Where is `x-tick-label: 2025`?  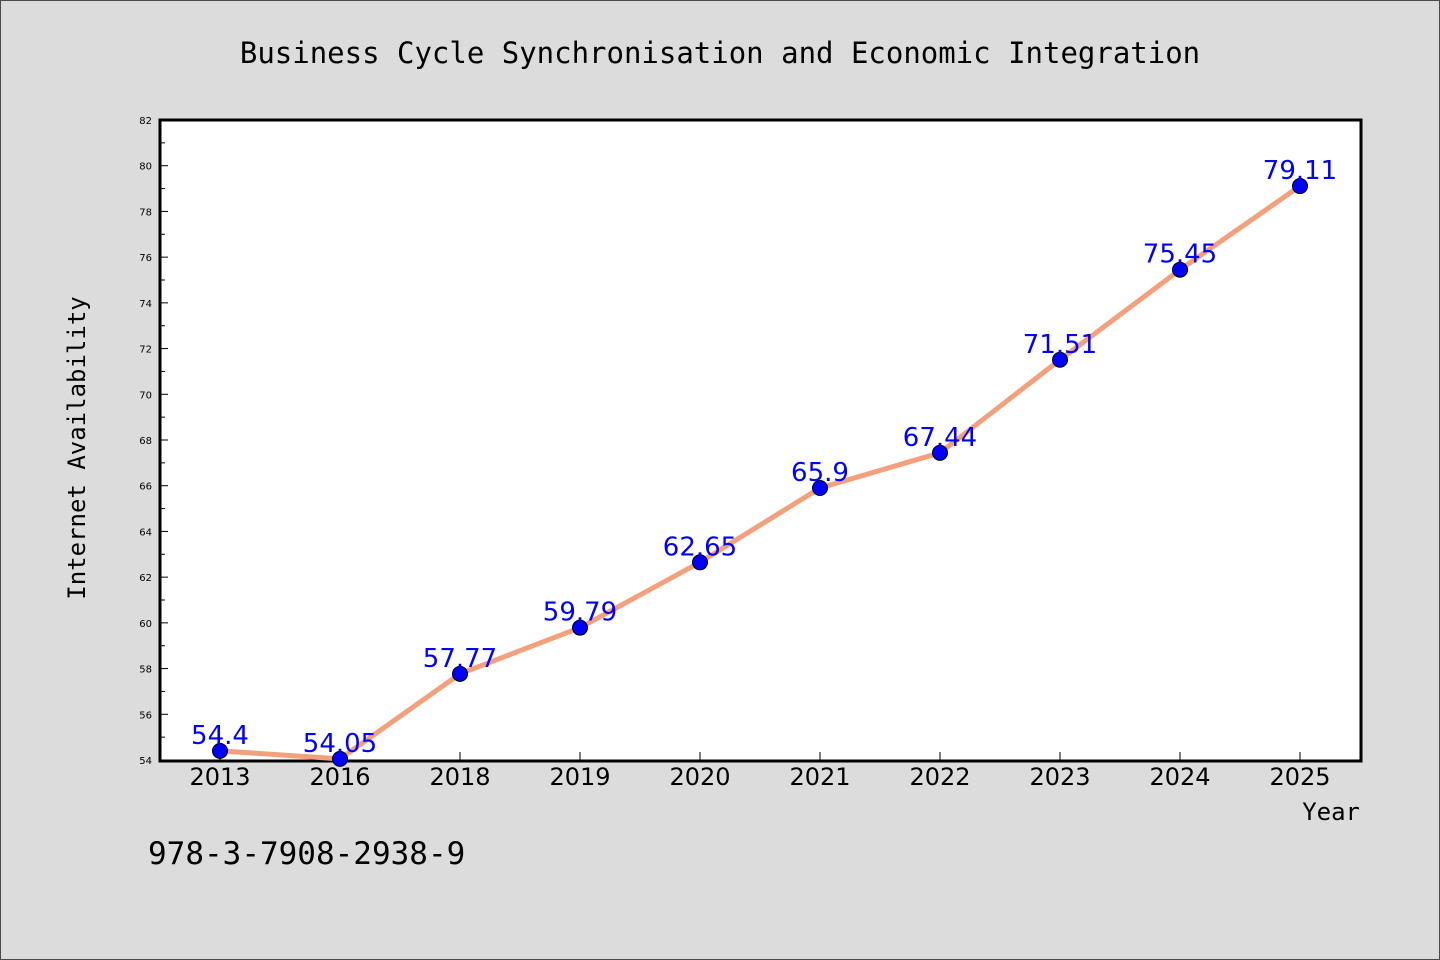
x-tick-label: 2025 is located at coordinates (1299, 777).